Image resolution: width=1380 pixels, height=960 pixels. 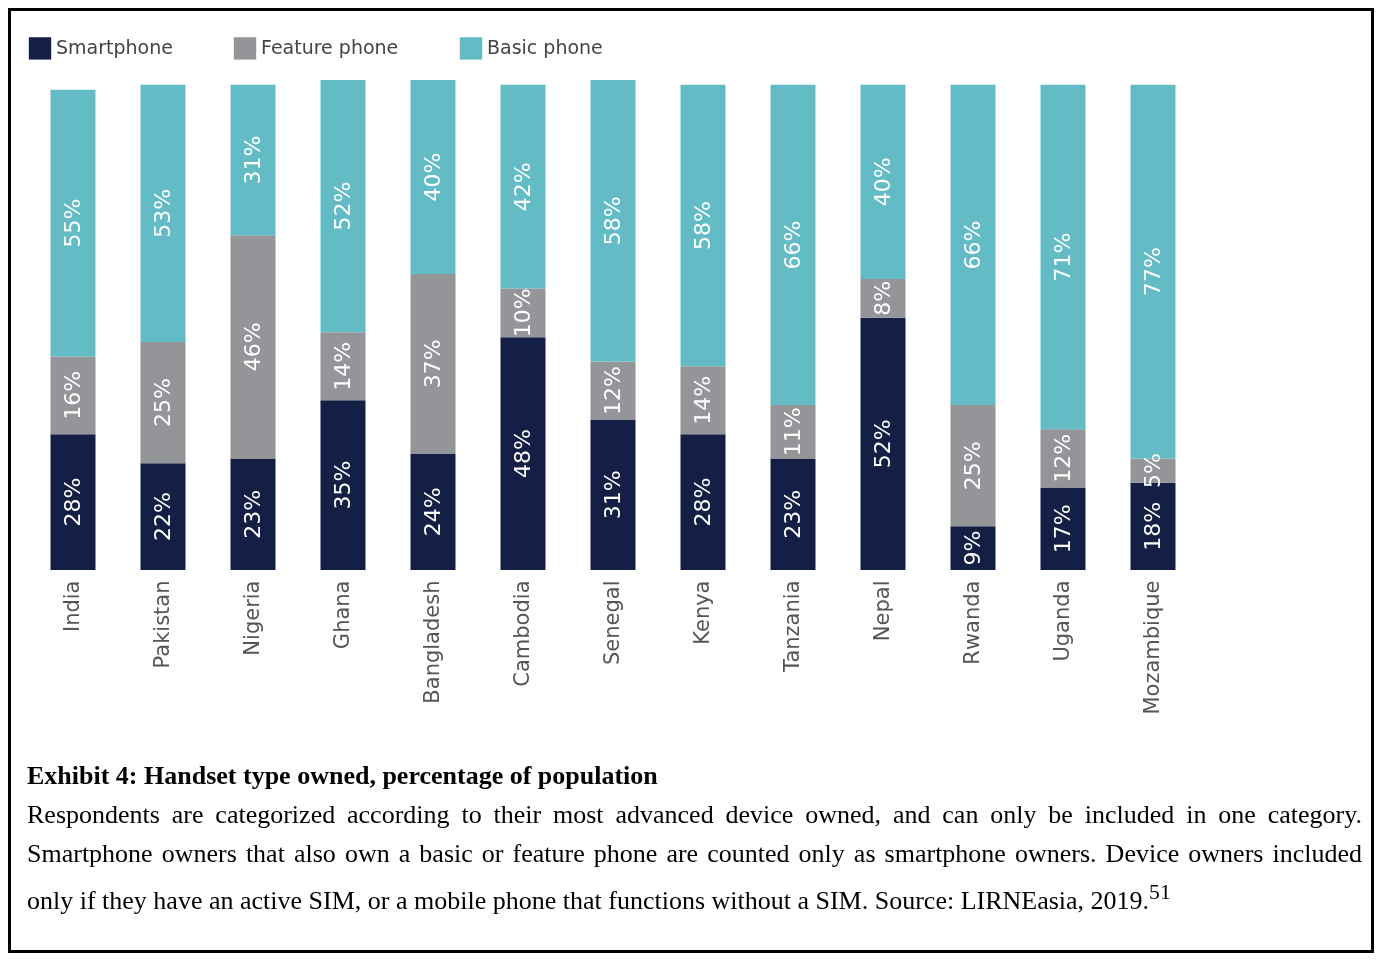 I want to click on data-label: 42%, so click(x=522, y=187).